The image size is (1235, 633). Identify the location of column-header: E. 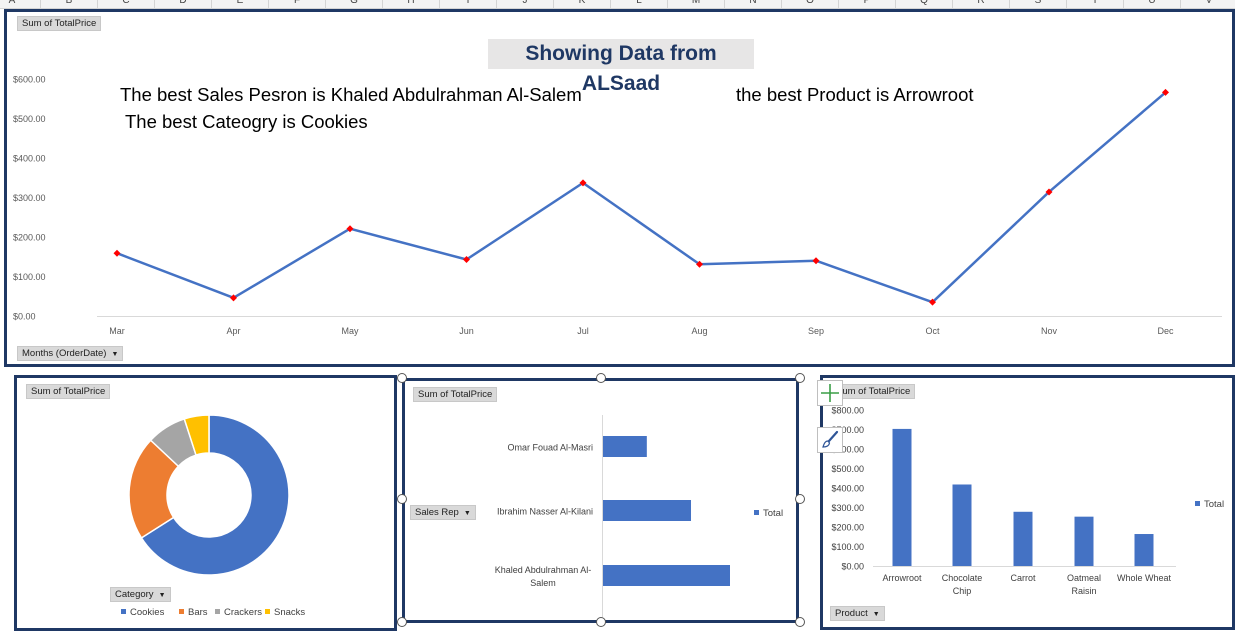
(240, 4).